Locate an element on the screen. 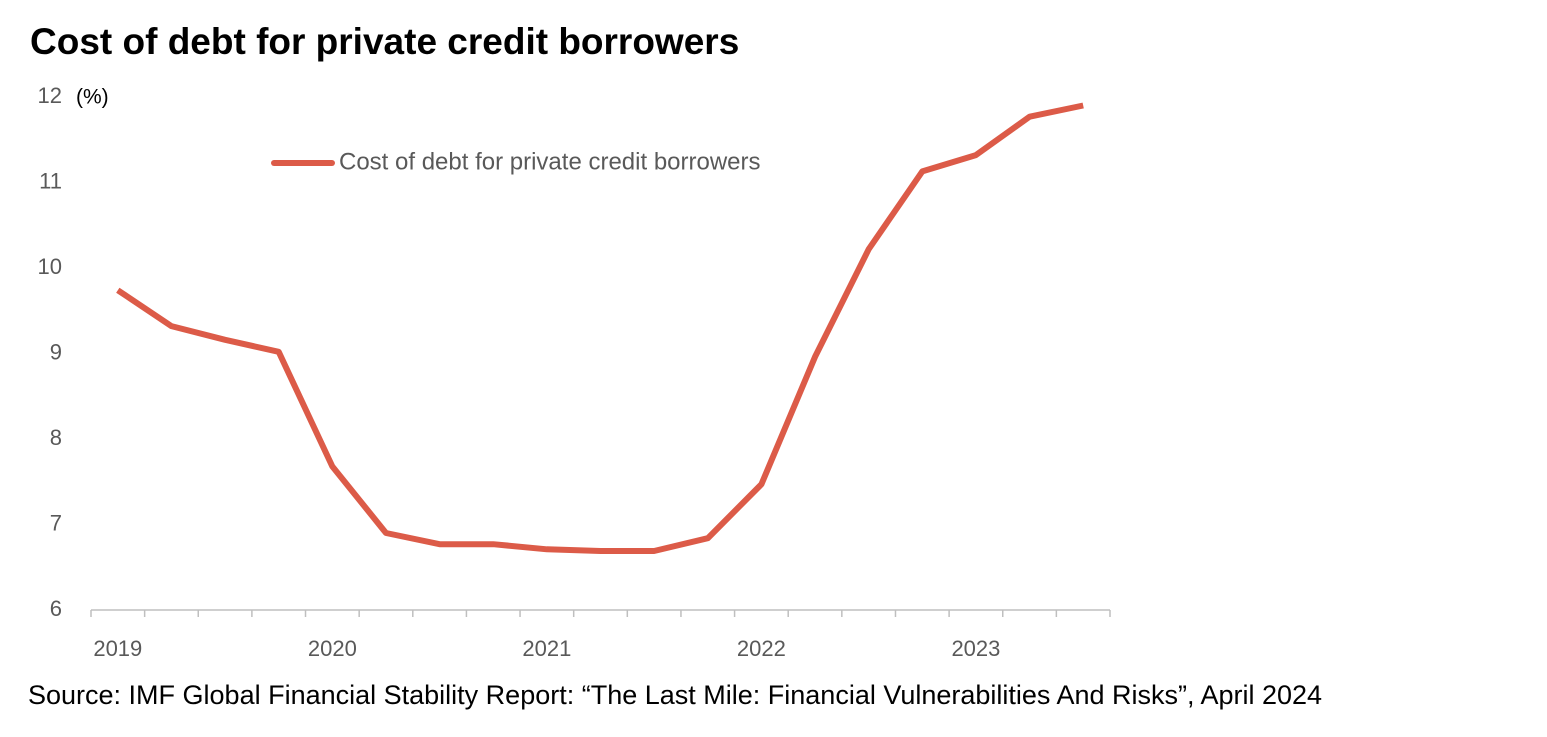 This screenshot has height=737, width=1547. x-tick-label: 2020 is located at coordinates (332, 648).